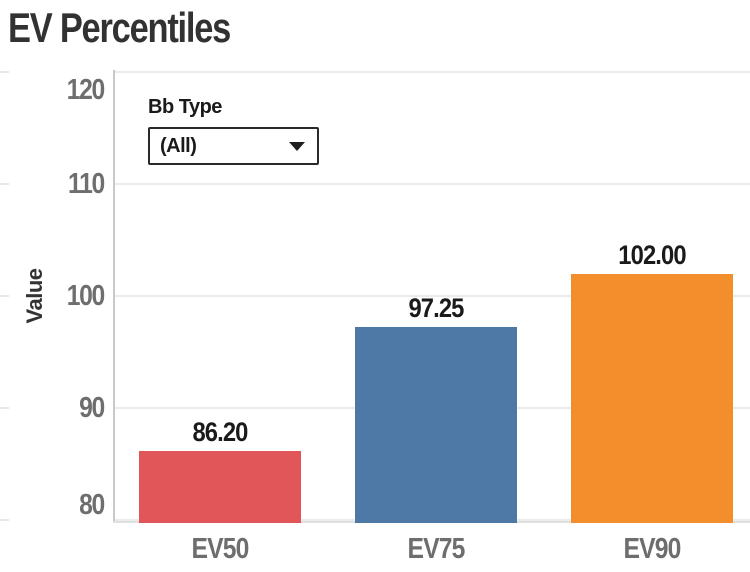 The image size is (750, 572). What do you see at coordinates (92, 505) in the screenshot?
I see `y-tick-label-80: 80` at bounding box center [92, 505].